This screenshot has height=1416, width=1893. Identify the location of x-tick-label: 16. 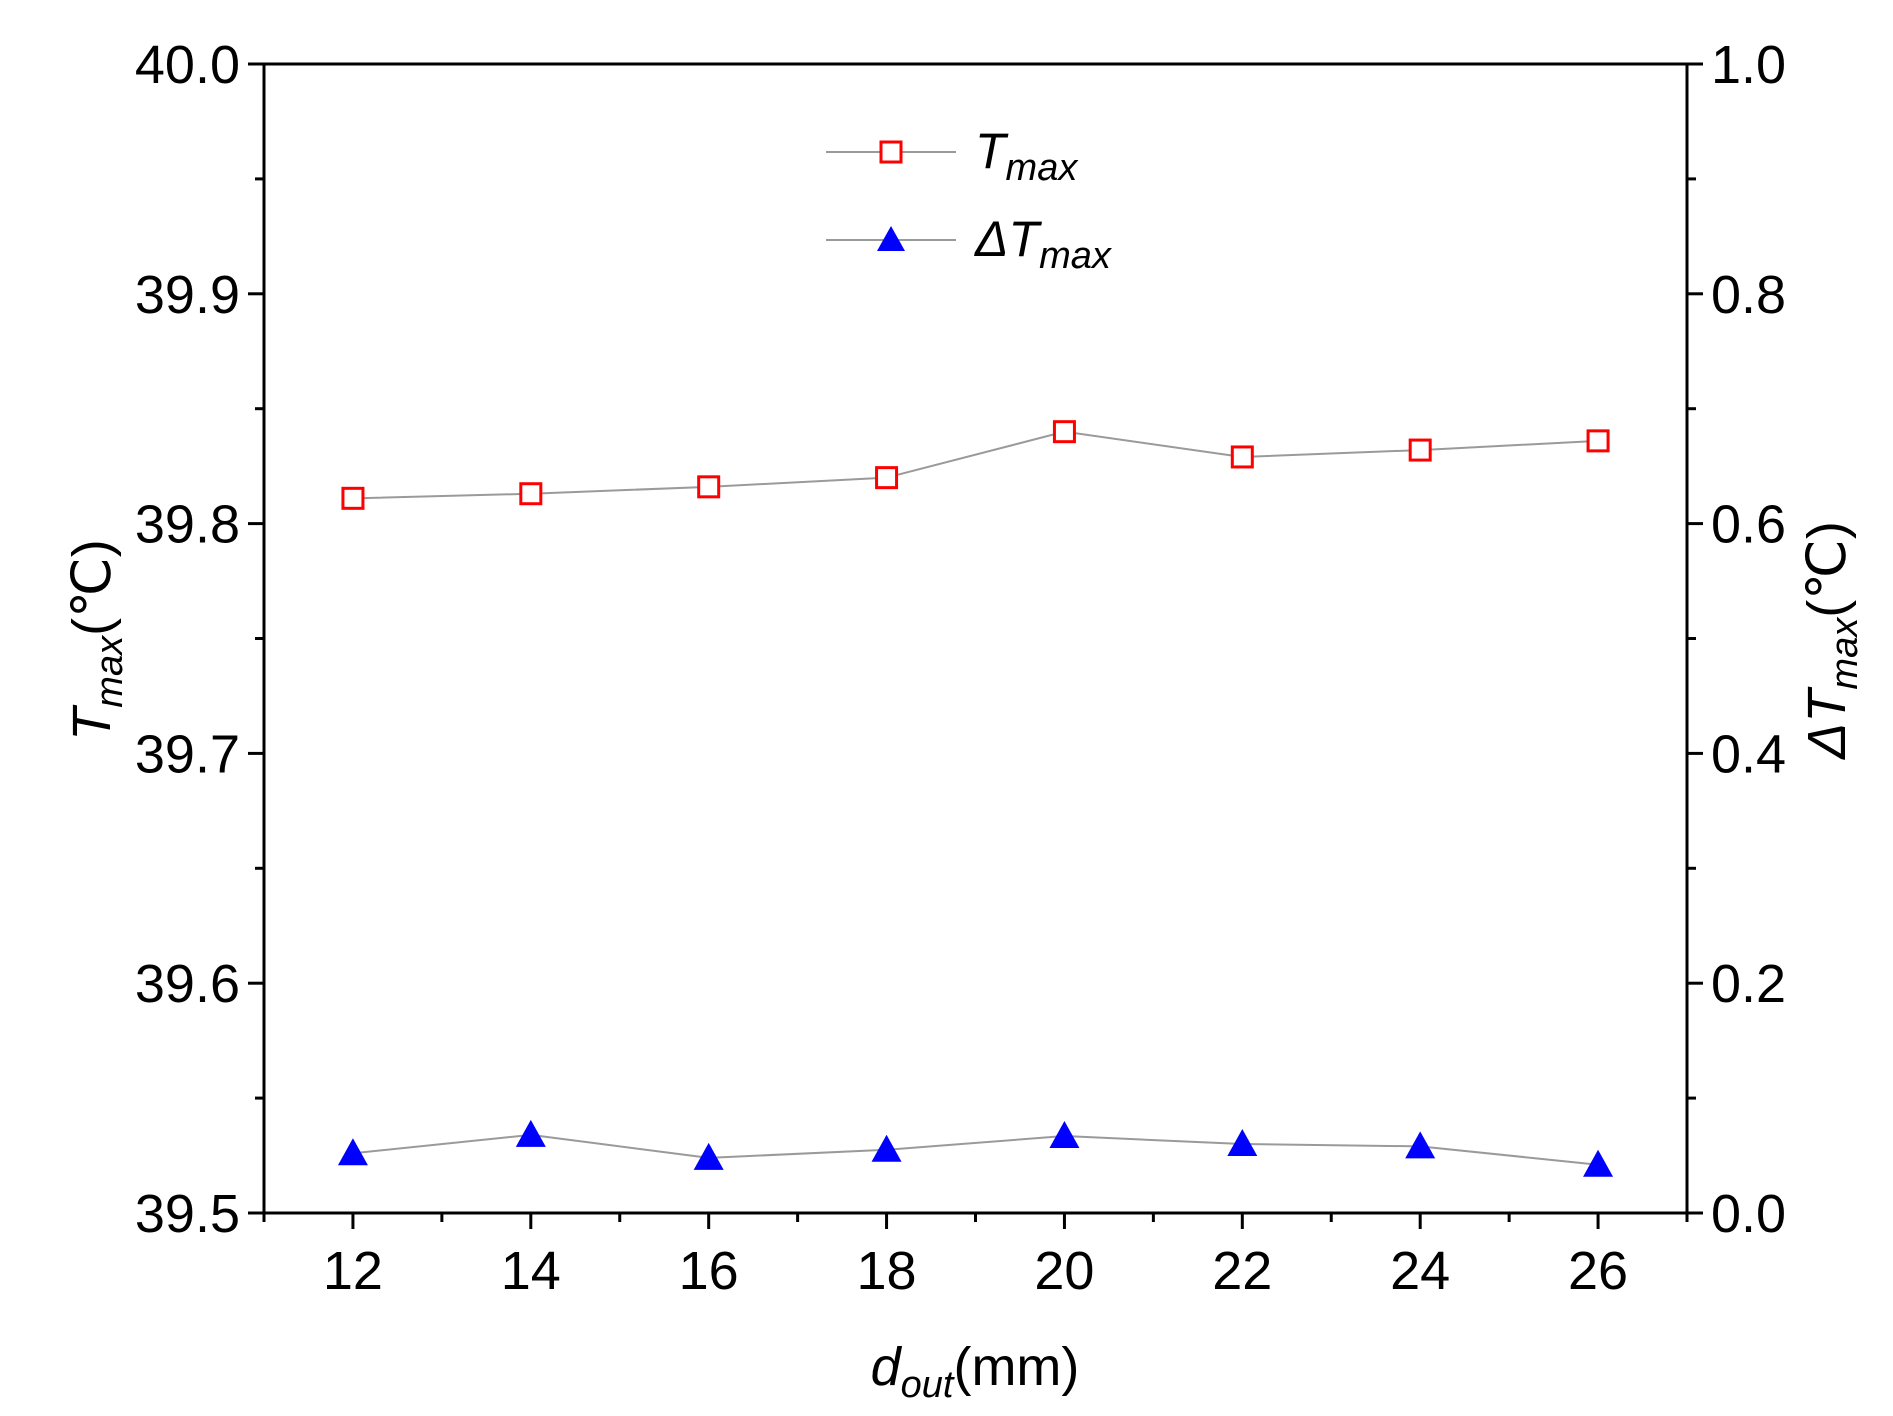
(709, 1271).